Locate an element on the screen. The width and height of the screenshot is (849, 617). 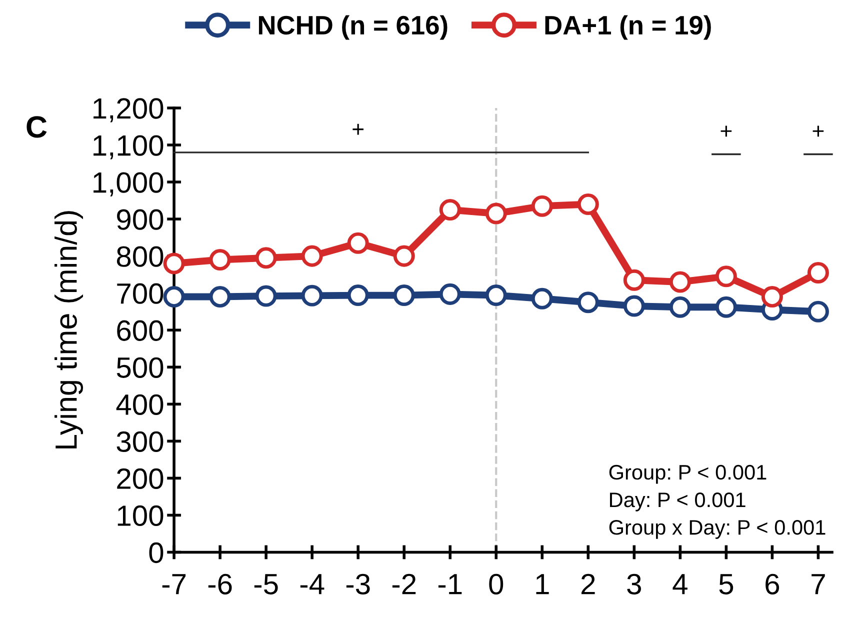
x-tick-label: -4 is located at coordinates (312, 584).